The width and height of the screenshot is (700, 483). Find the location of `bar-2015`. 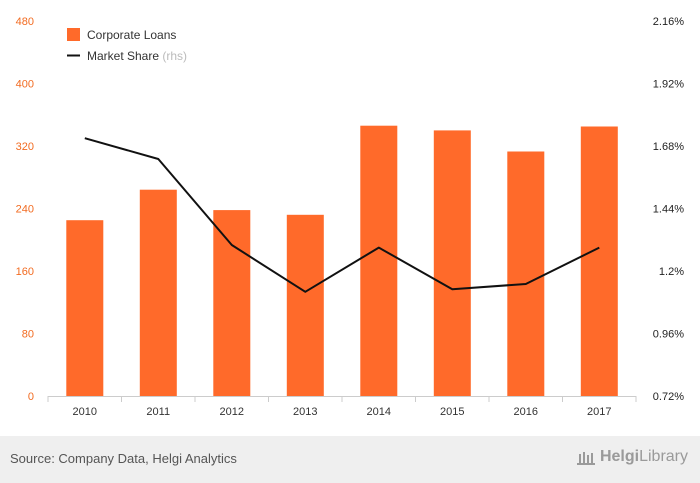

bar-2015 is located at coordinates (452, 263).